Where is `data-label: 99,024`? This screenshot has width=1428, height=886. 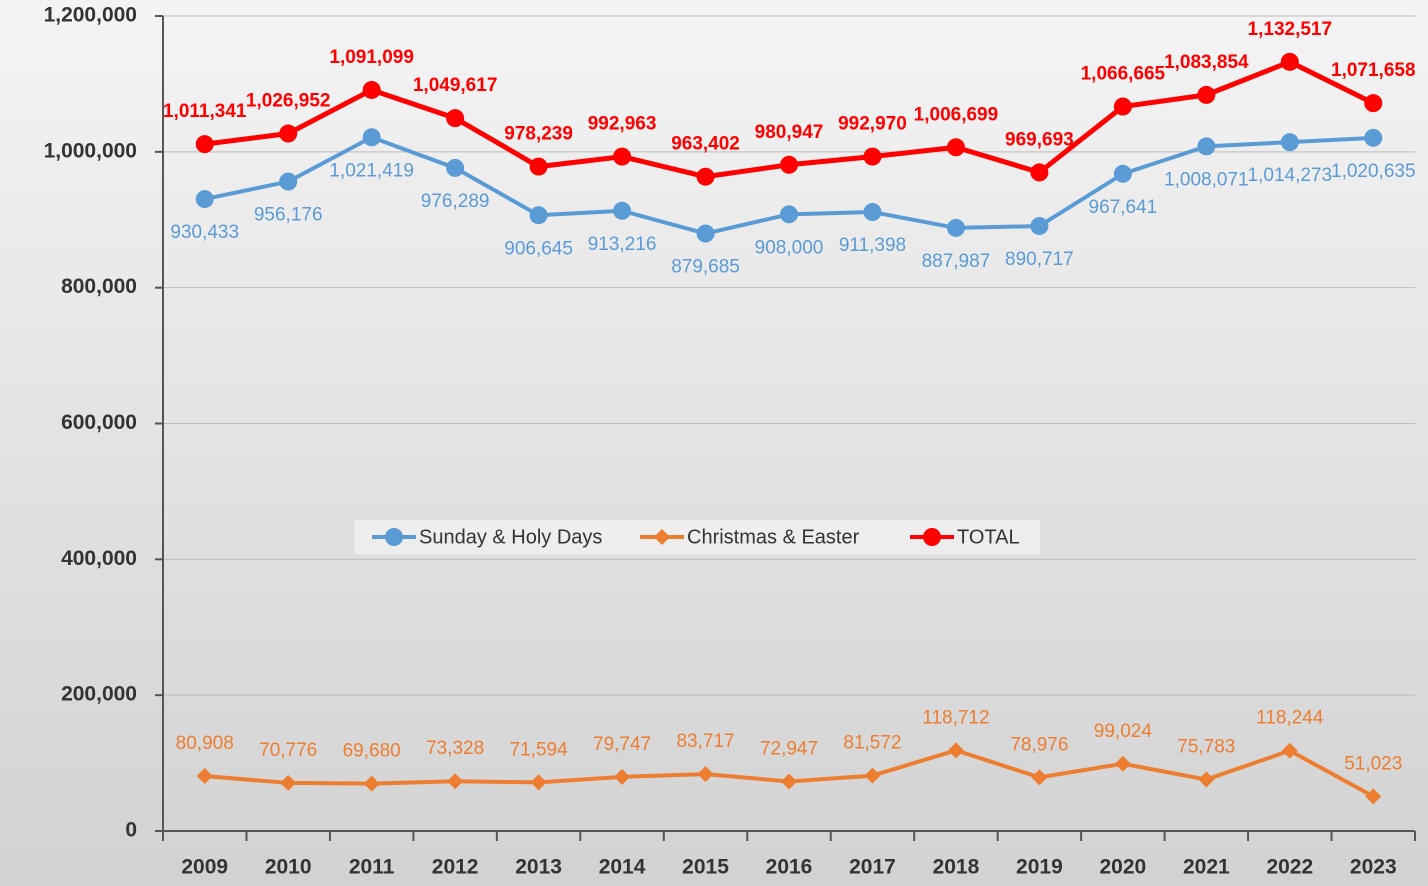
data-label: 99,024 is located at coordinates (1123, 731).